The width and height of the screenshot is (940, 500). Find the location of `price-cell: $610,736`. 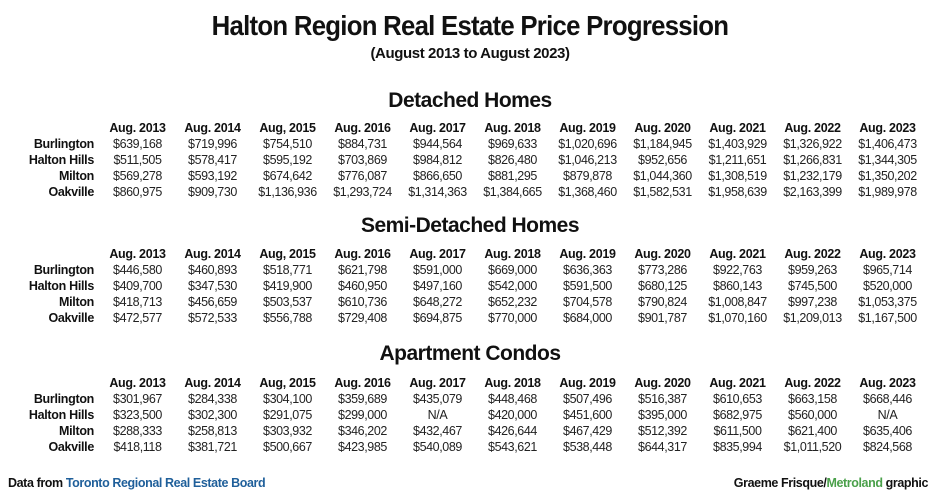

price-cell: $610,736 is located at coordinates (362, 302).